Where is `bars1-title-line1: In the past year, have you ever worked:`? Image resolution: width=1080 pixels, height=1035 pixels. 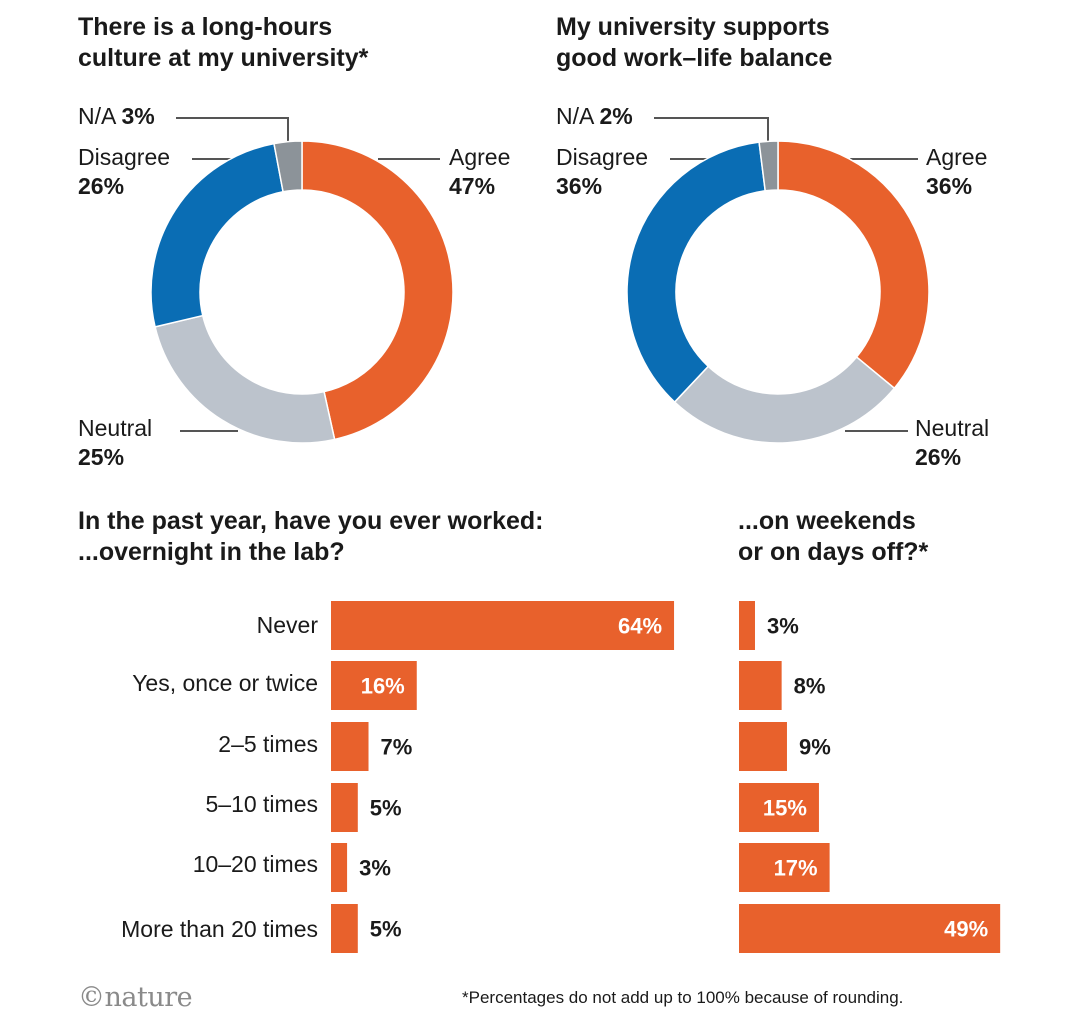 bars1-title-line1: In the past year, have you ever worked: is located at coordinates (311, 521).